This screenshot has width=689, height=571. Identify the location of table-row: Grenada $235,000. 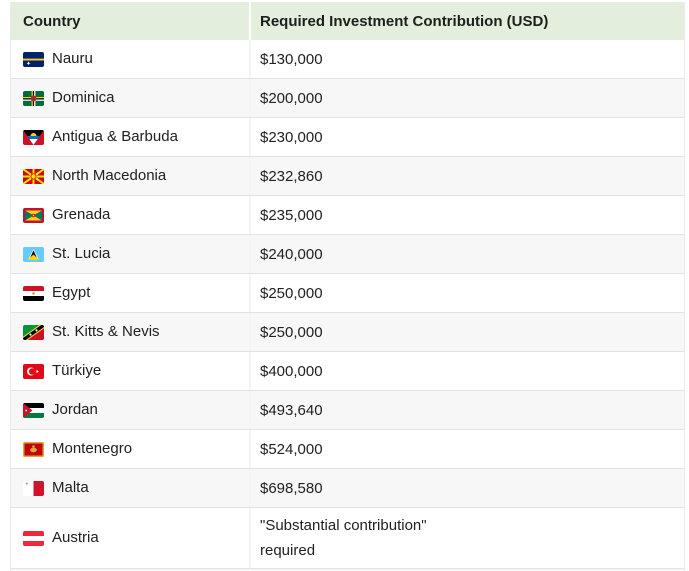
(347, 214).